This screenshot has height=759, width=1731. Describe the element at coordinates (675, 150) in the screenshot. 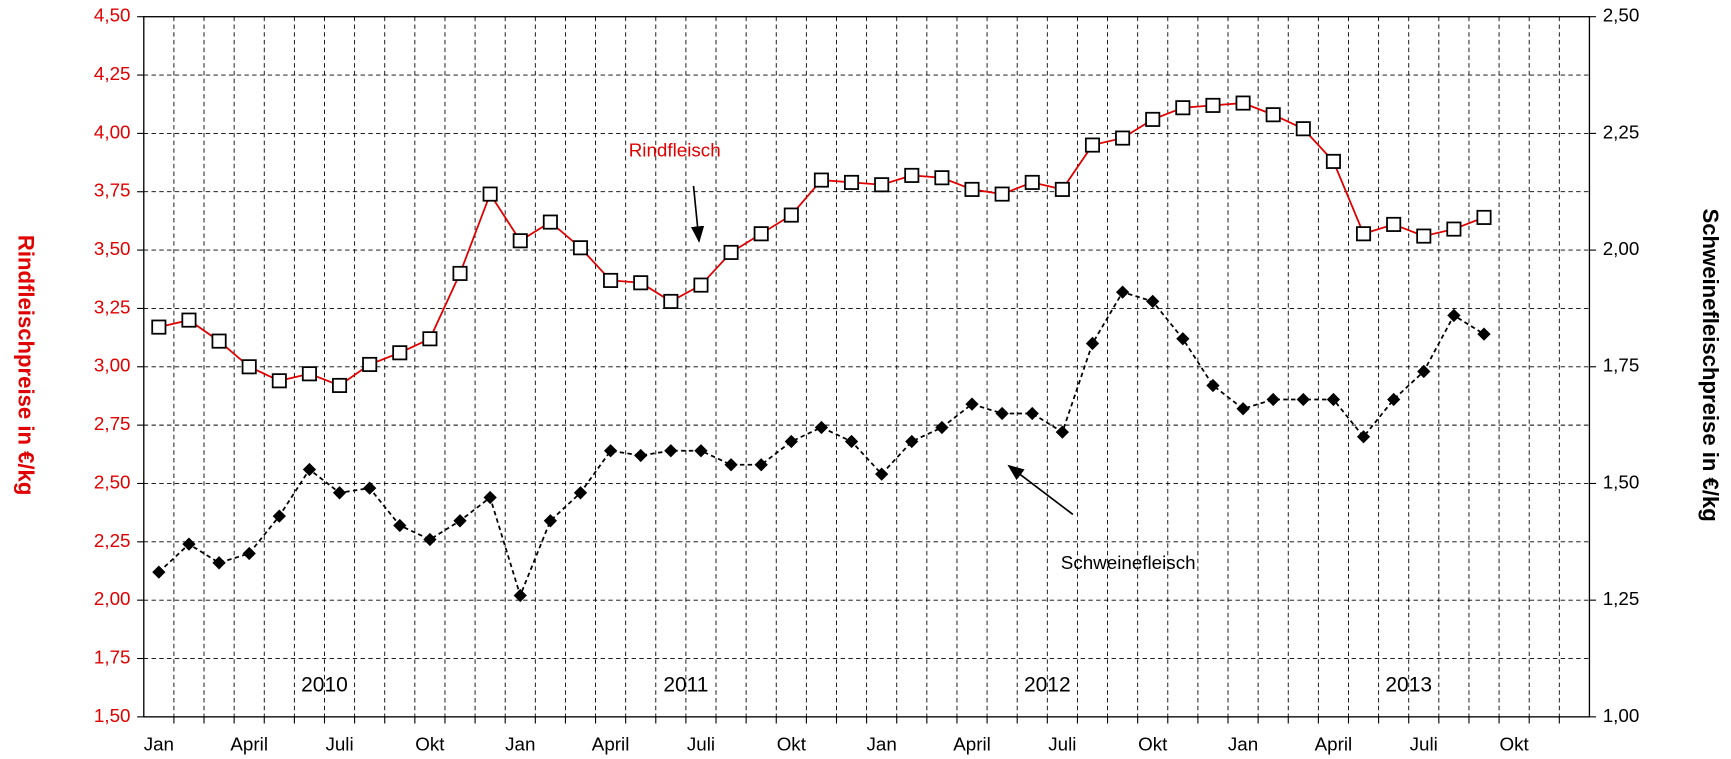

I see `annotation: Rindfleisch` at that location.